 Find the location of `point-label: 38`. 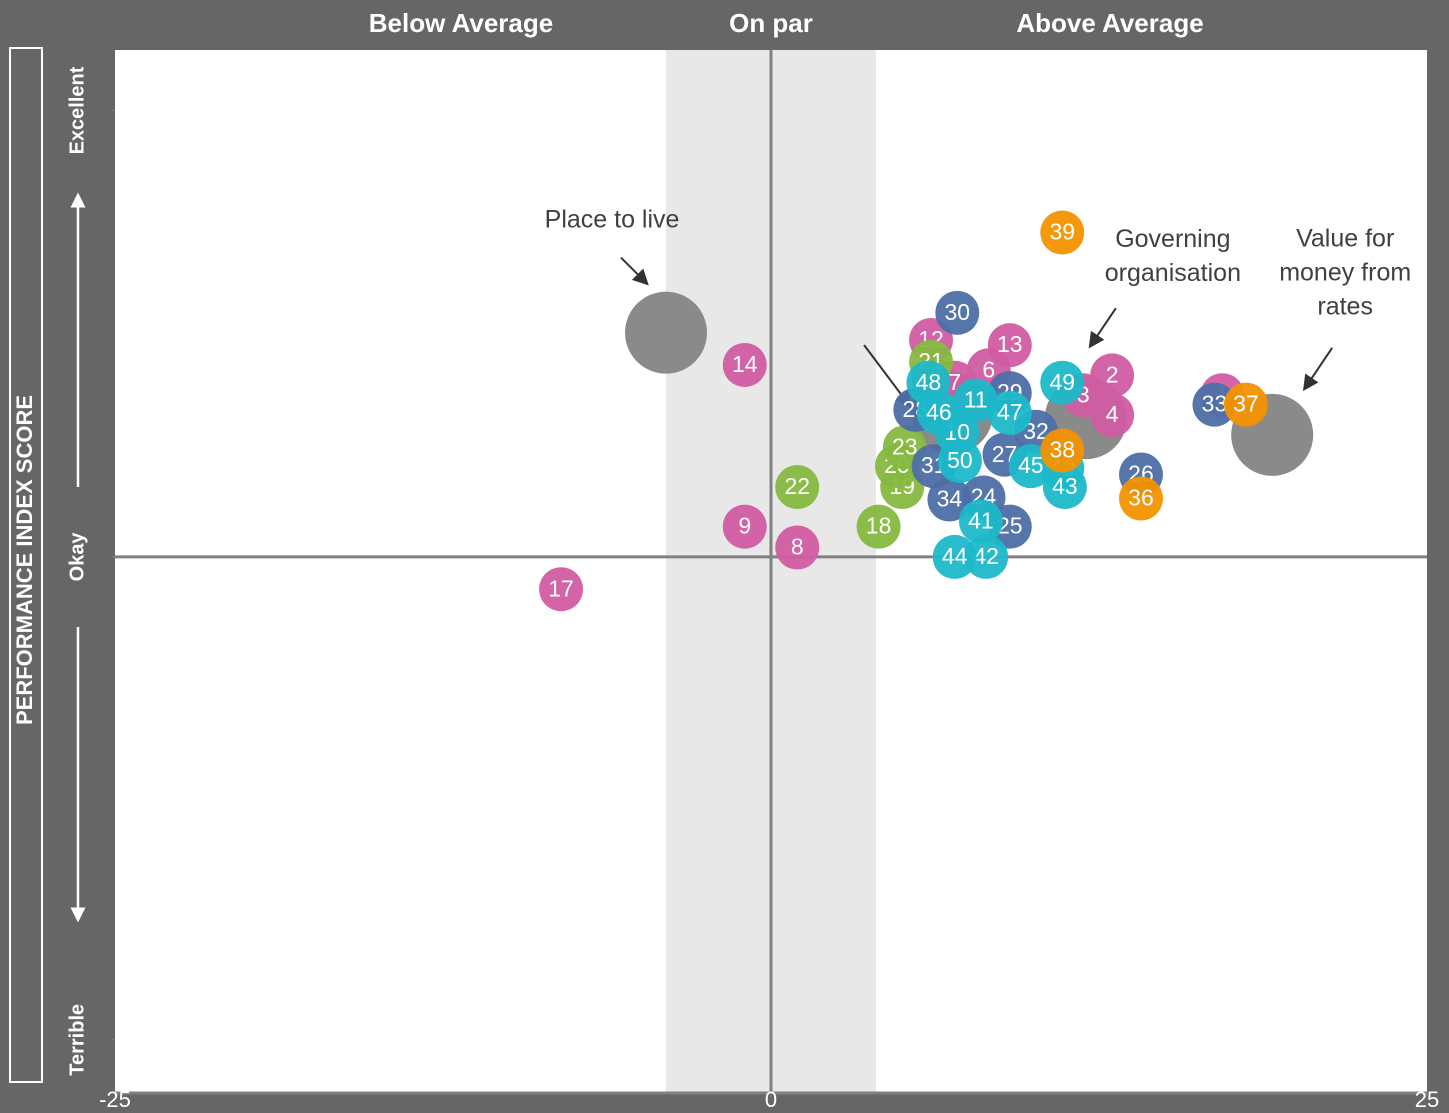

point-label: 38 is located at coordinates (1062, 450).